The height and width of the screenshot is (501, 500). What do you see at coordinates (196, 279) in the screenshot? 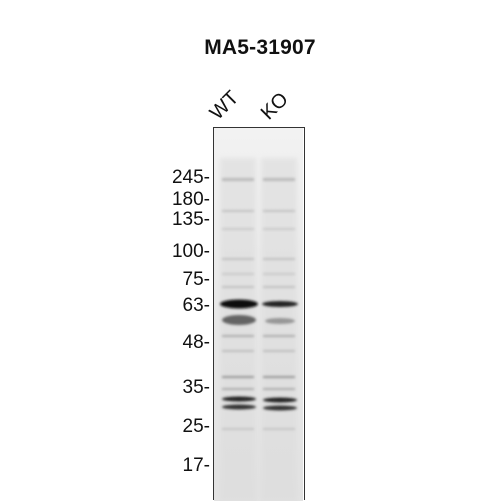
I see `marker-75: 75-` at bounding box center [196, 279].